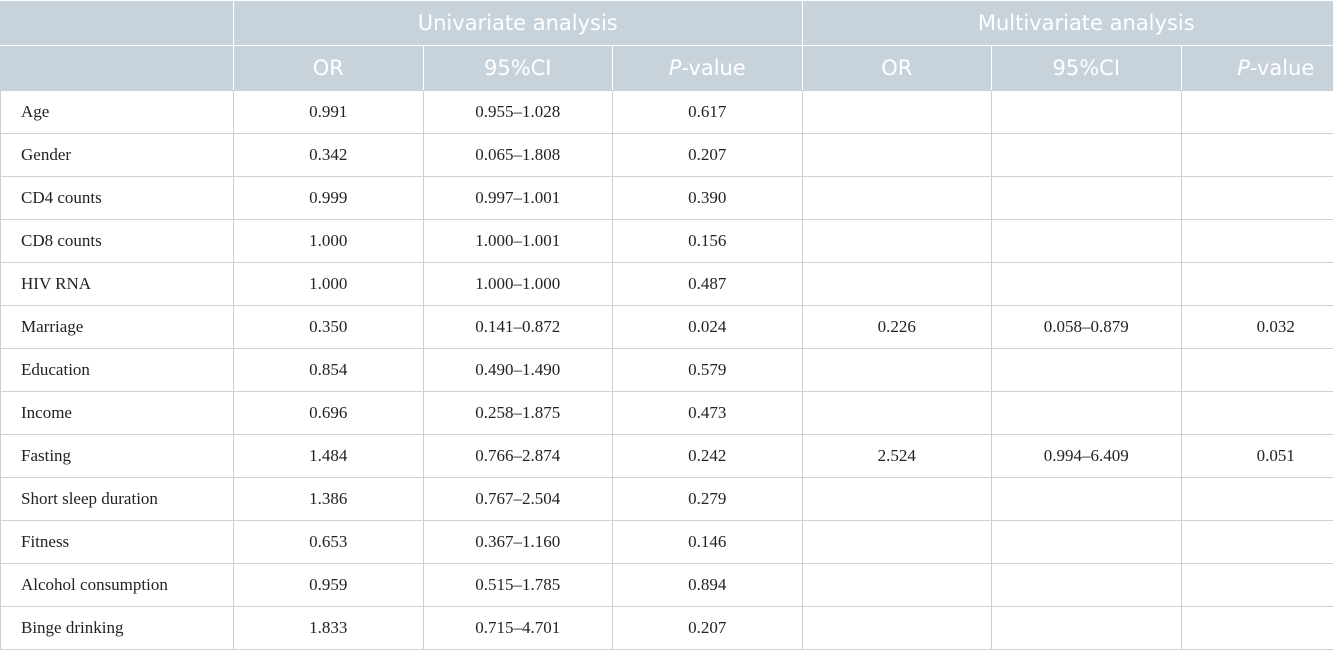  What do you see at coordinates (518, 284) in the screenshot?
I see `cell: 1.000–1.000` at bounding box center [518, 284].